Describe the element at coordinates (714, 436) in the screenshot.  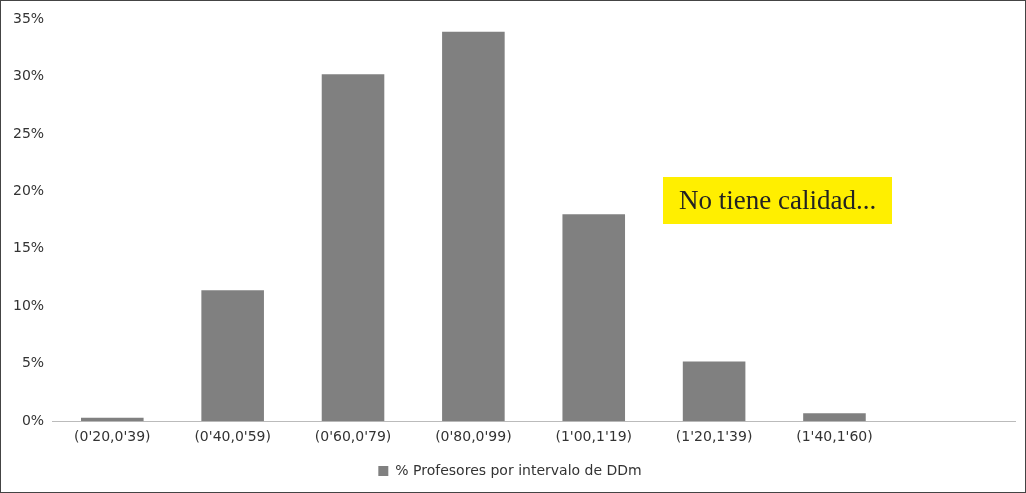
I see `x-tick-label: (1'20,1'39)` at that location.